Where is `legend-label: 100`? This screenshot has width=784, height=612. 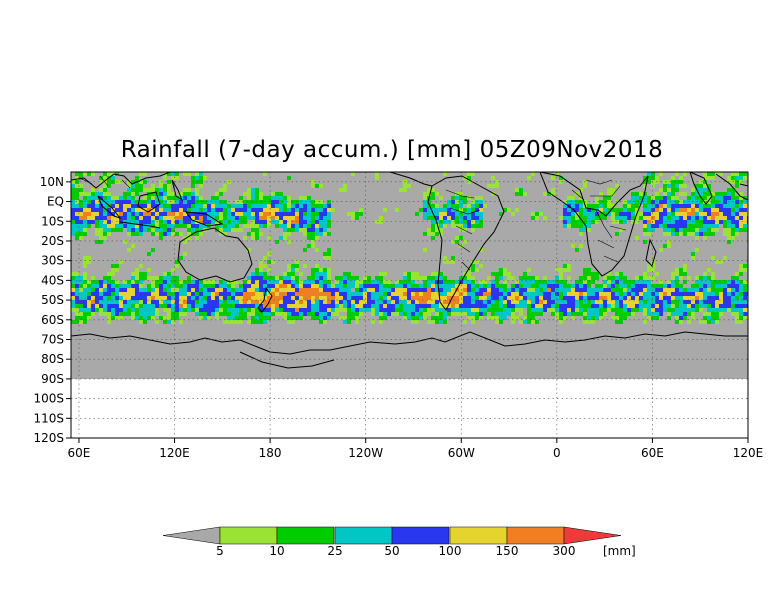 legend-label: 100 is located at coordinates (450, 551).